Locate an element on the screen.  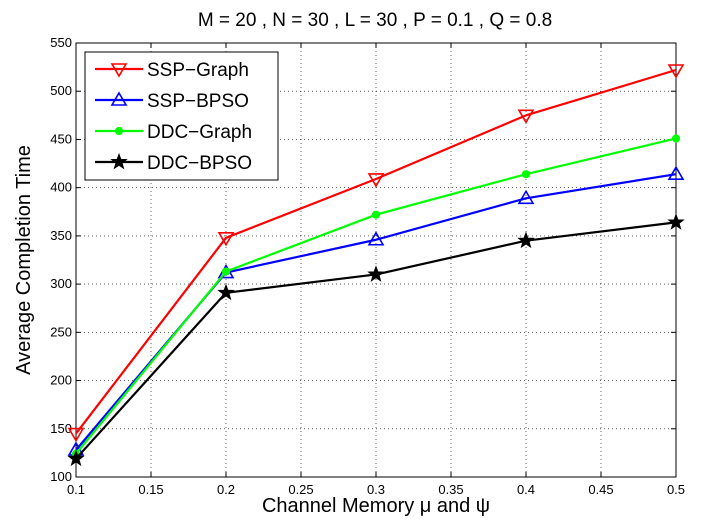
y-tick-label: 550 is located at coordinates (61, 42).